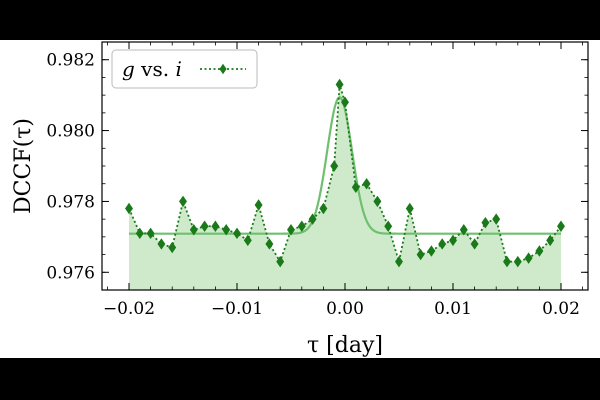 The width and height of the screenshot is (600, 400). I want to click on x-tick-label: −0.01, so click(237, 309).